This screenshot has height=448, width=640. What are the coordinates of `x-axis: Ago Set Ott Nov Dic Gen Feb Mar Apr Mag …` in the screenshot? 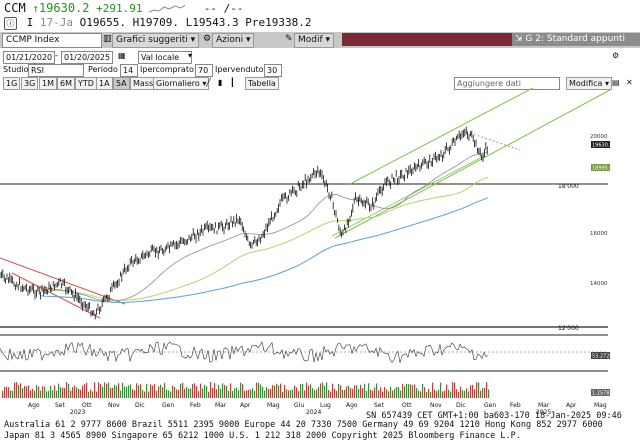 It's located at (317, 409).